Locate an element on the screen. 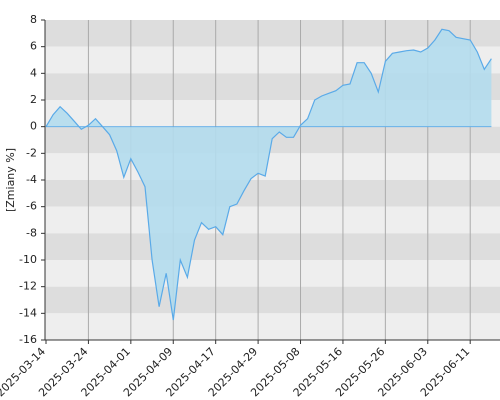 Image resolution: width=500 pixels, height=400 pixels. y-tick-label: -16 is located at coordinates (28, 339).